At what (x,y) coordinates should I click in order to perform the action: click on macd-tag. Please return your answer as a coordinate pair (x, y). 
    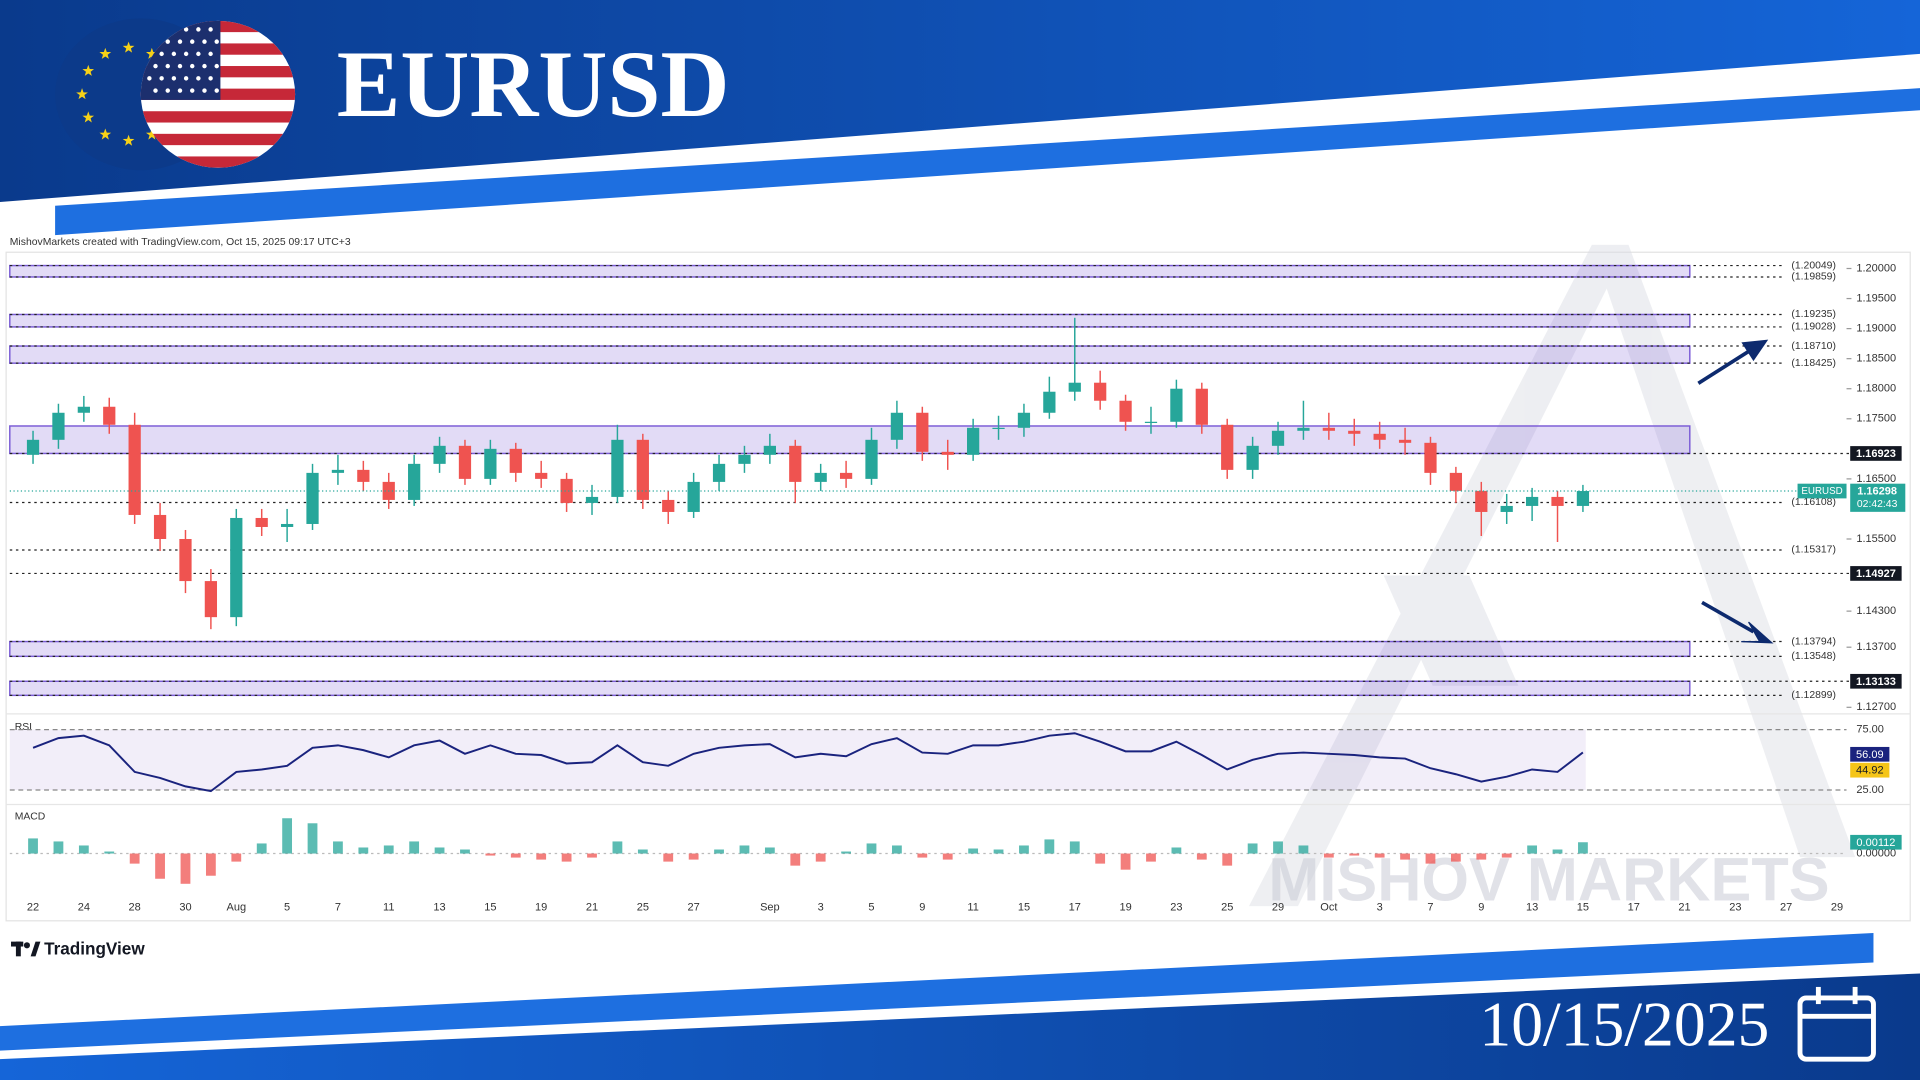
    Looking at the image, I should click on (1876, 842).